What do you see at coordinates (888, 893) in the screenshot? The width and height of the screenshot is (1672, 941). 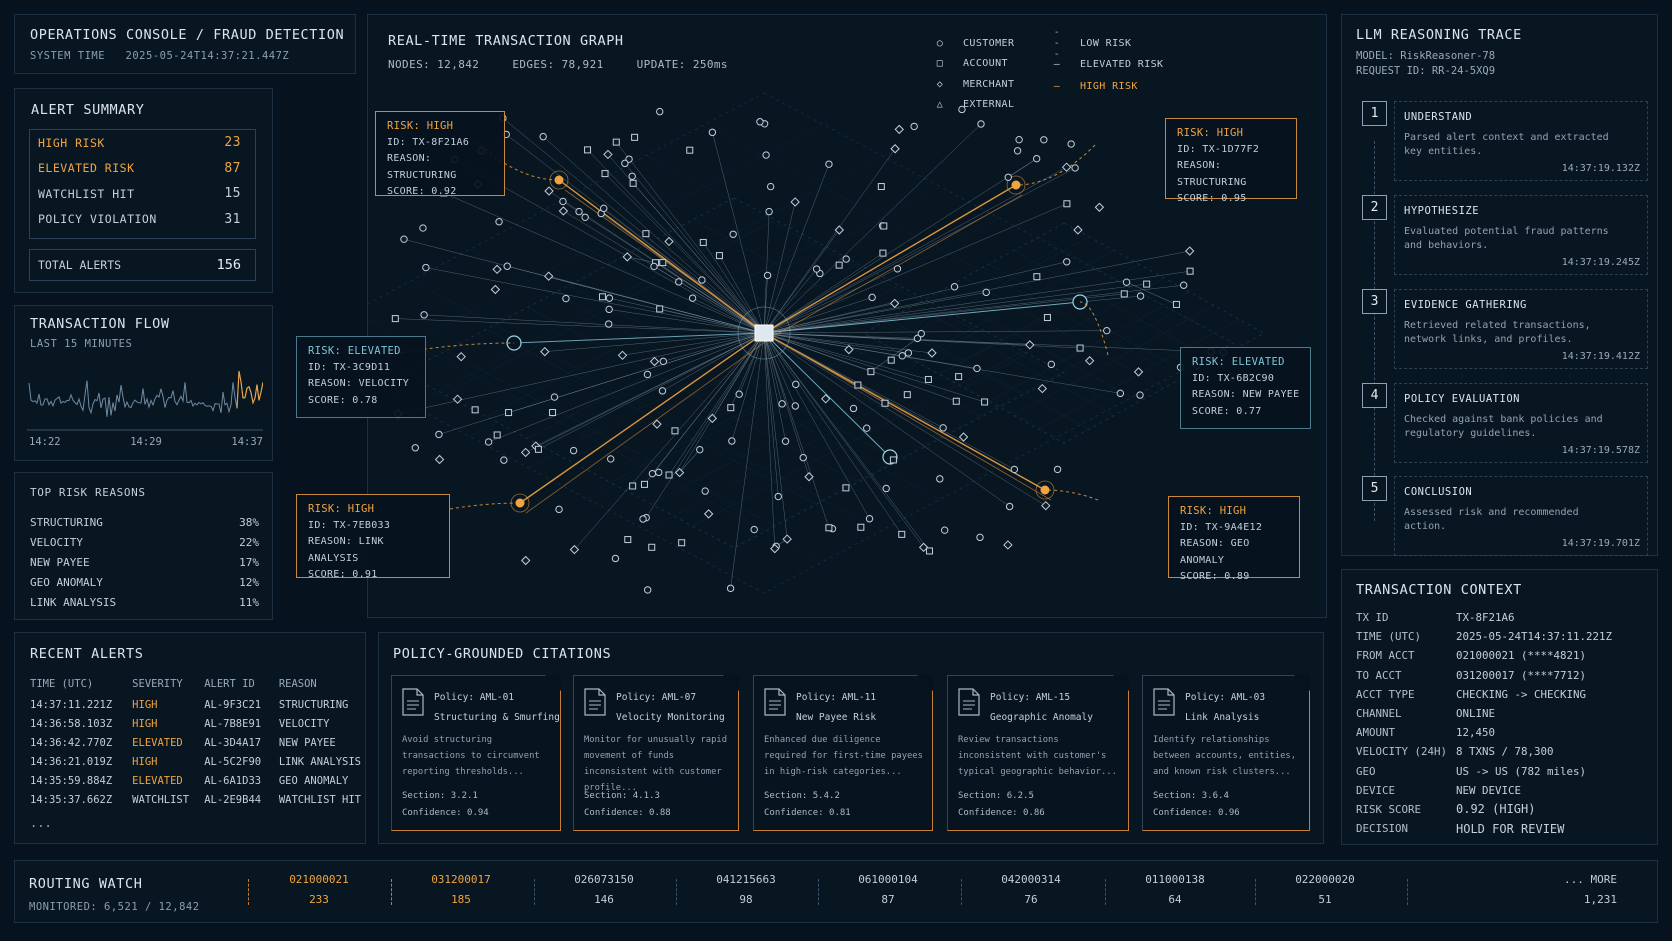 I see `routing-item: 061000104 87` at bounding box center [888, 893].